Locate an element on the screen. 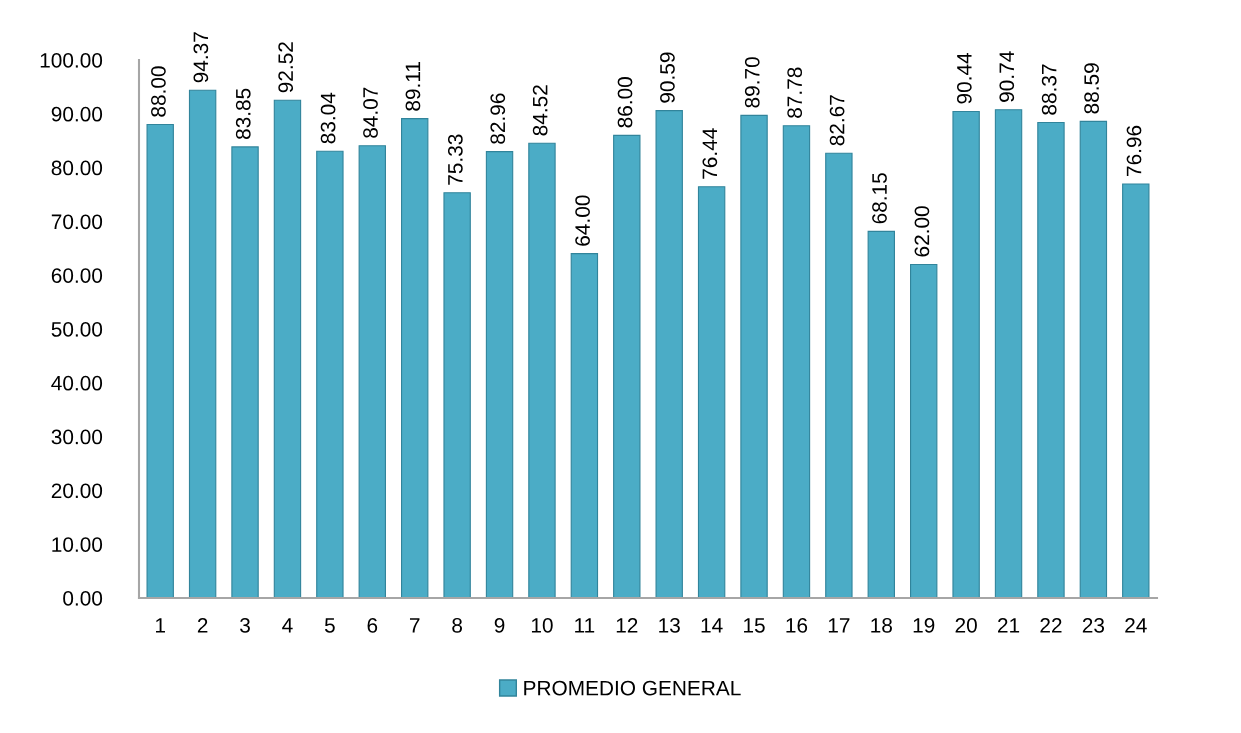  x-tick-label: 17 is located at coordinates (839, 625).